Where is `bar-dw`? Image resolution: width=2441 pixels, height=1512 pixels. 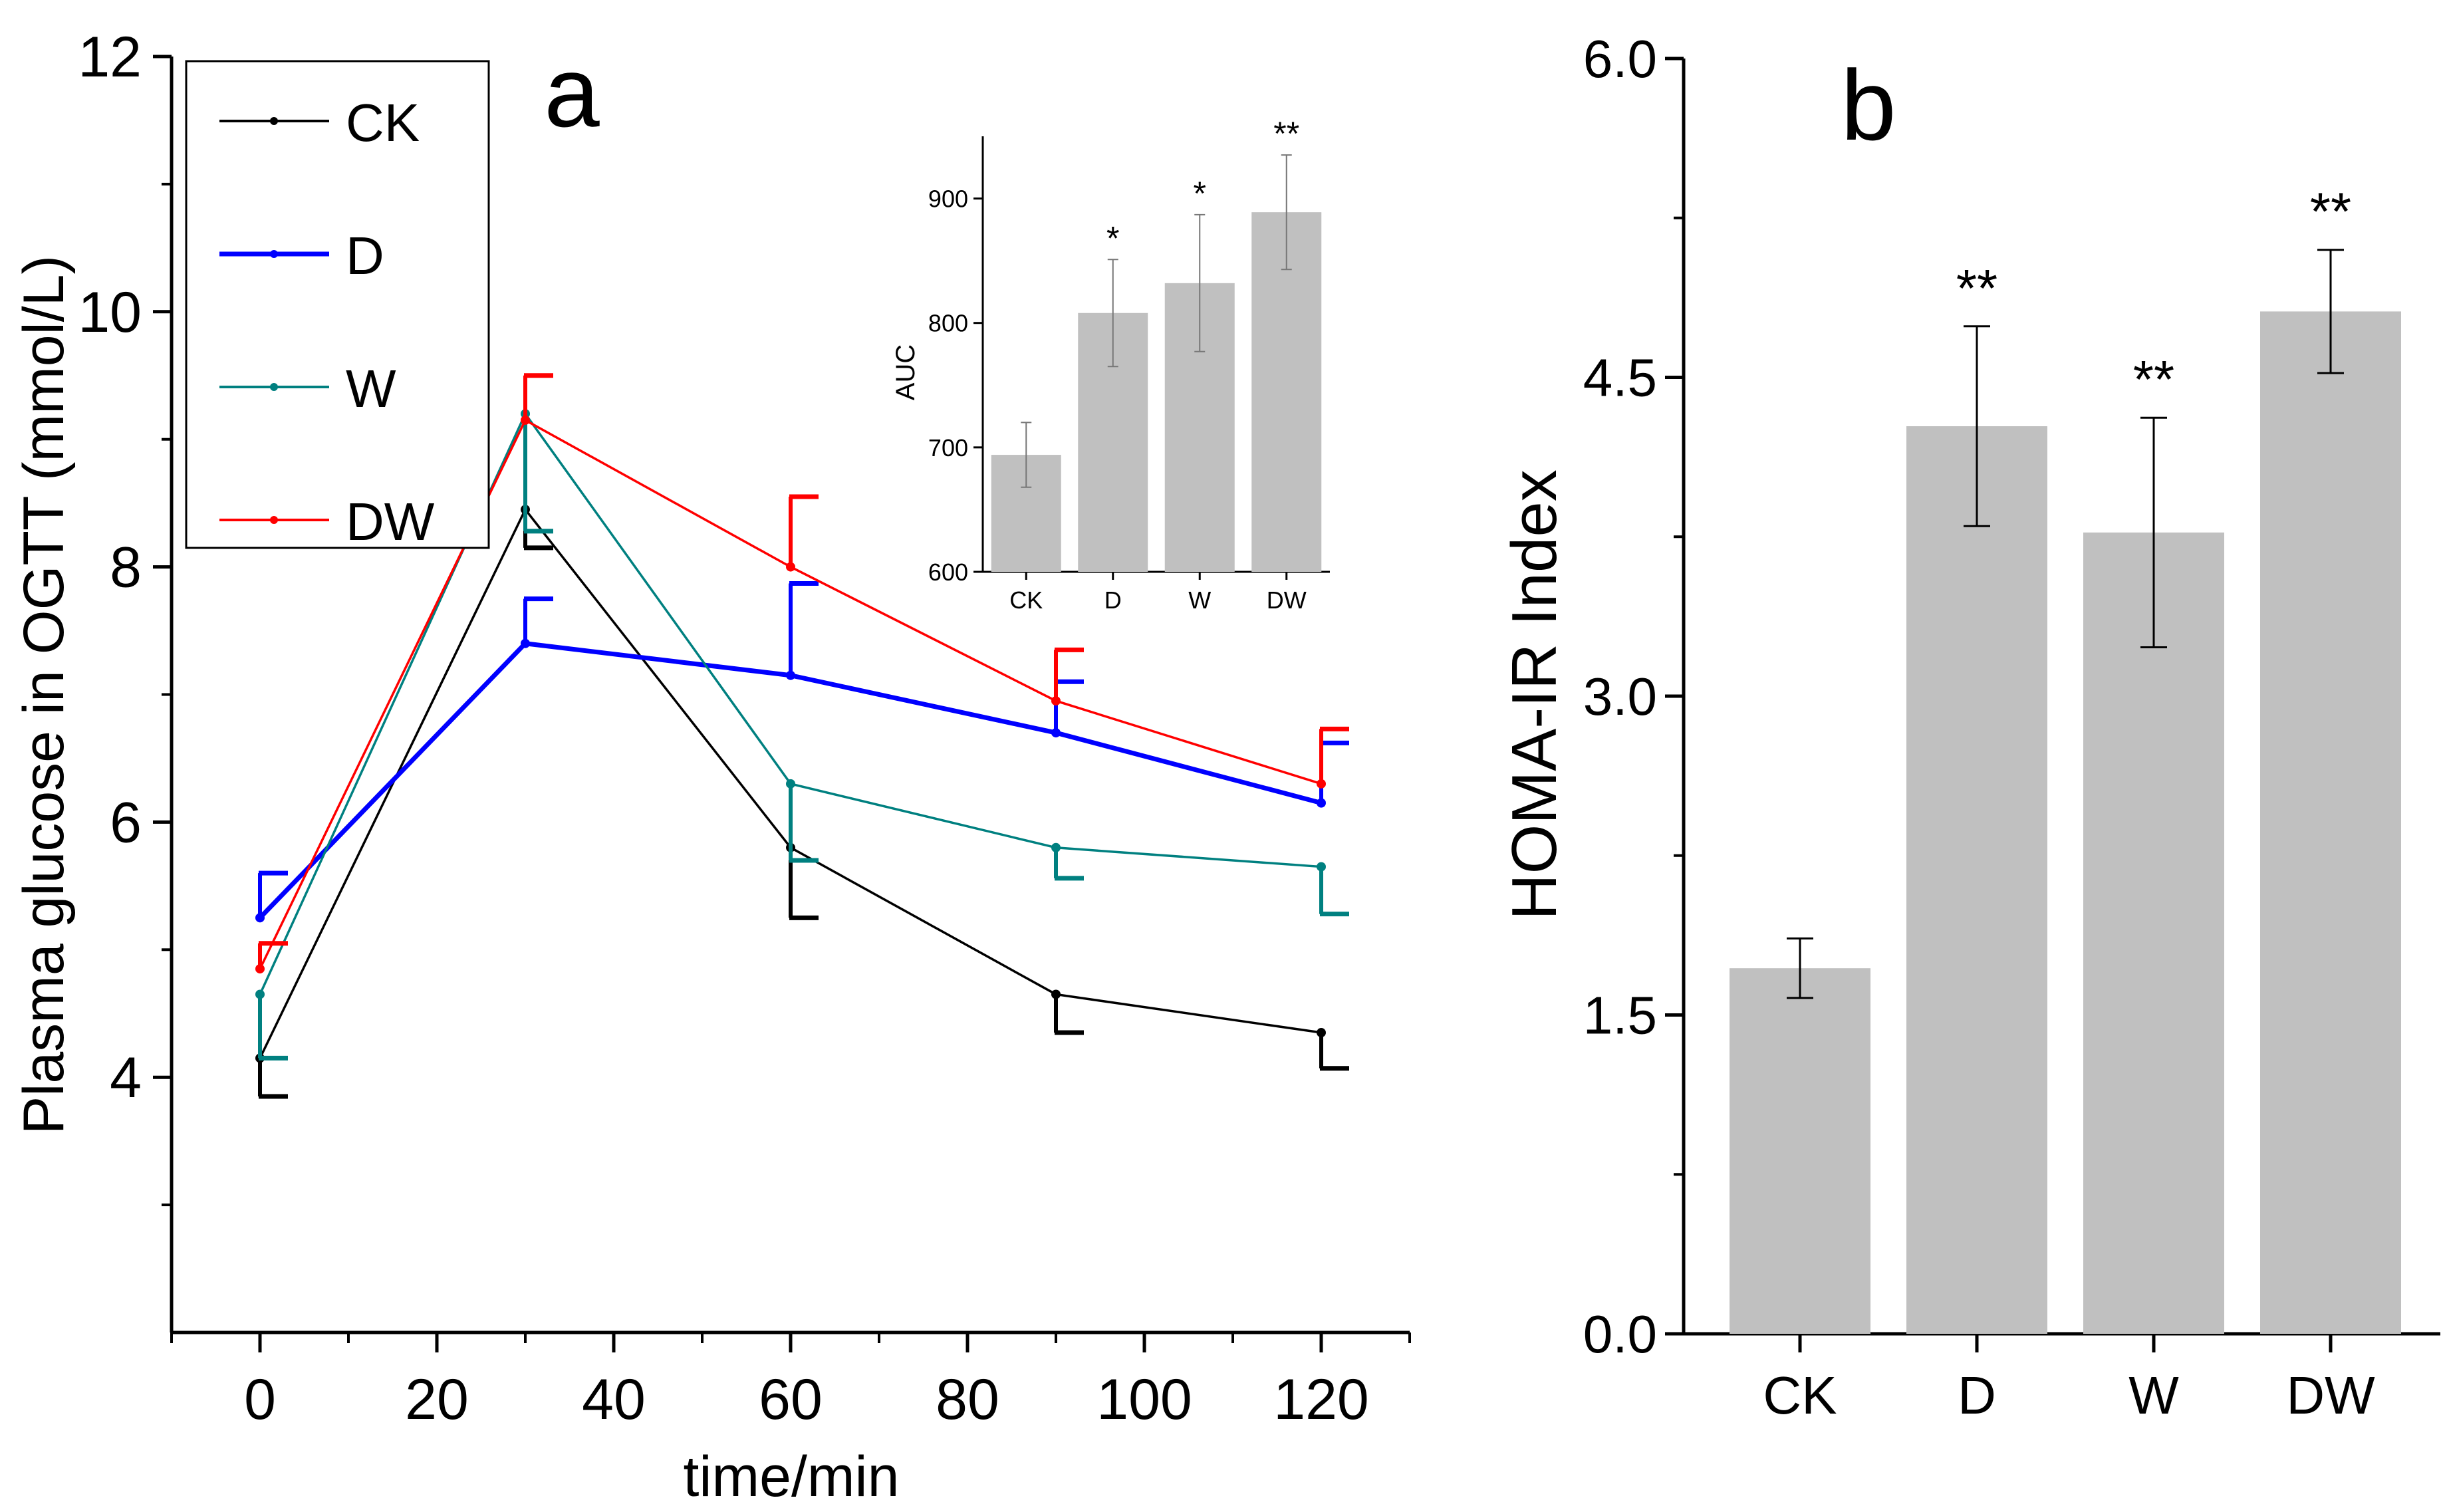 bar-dw is located at coordinates (2330, 823).